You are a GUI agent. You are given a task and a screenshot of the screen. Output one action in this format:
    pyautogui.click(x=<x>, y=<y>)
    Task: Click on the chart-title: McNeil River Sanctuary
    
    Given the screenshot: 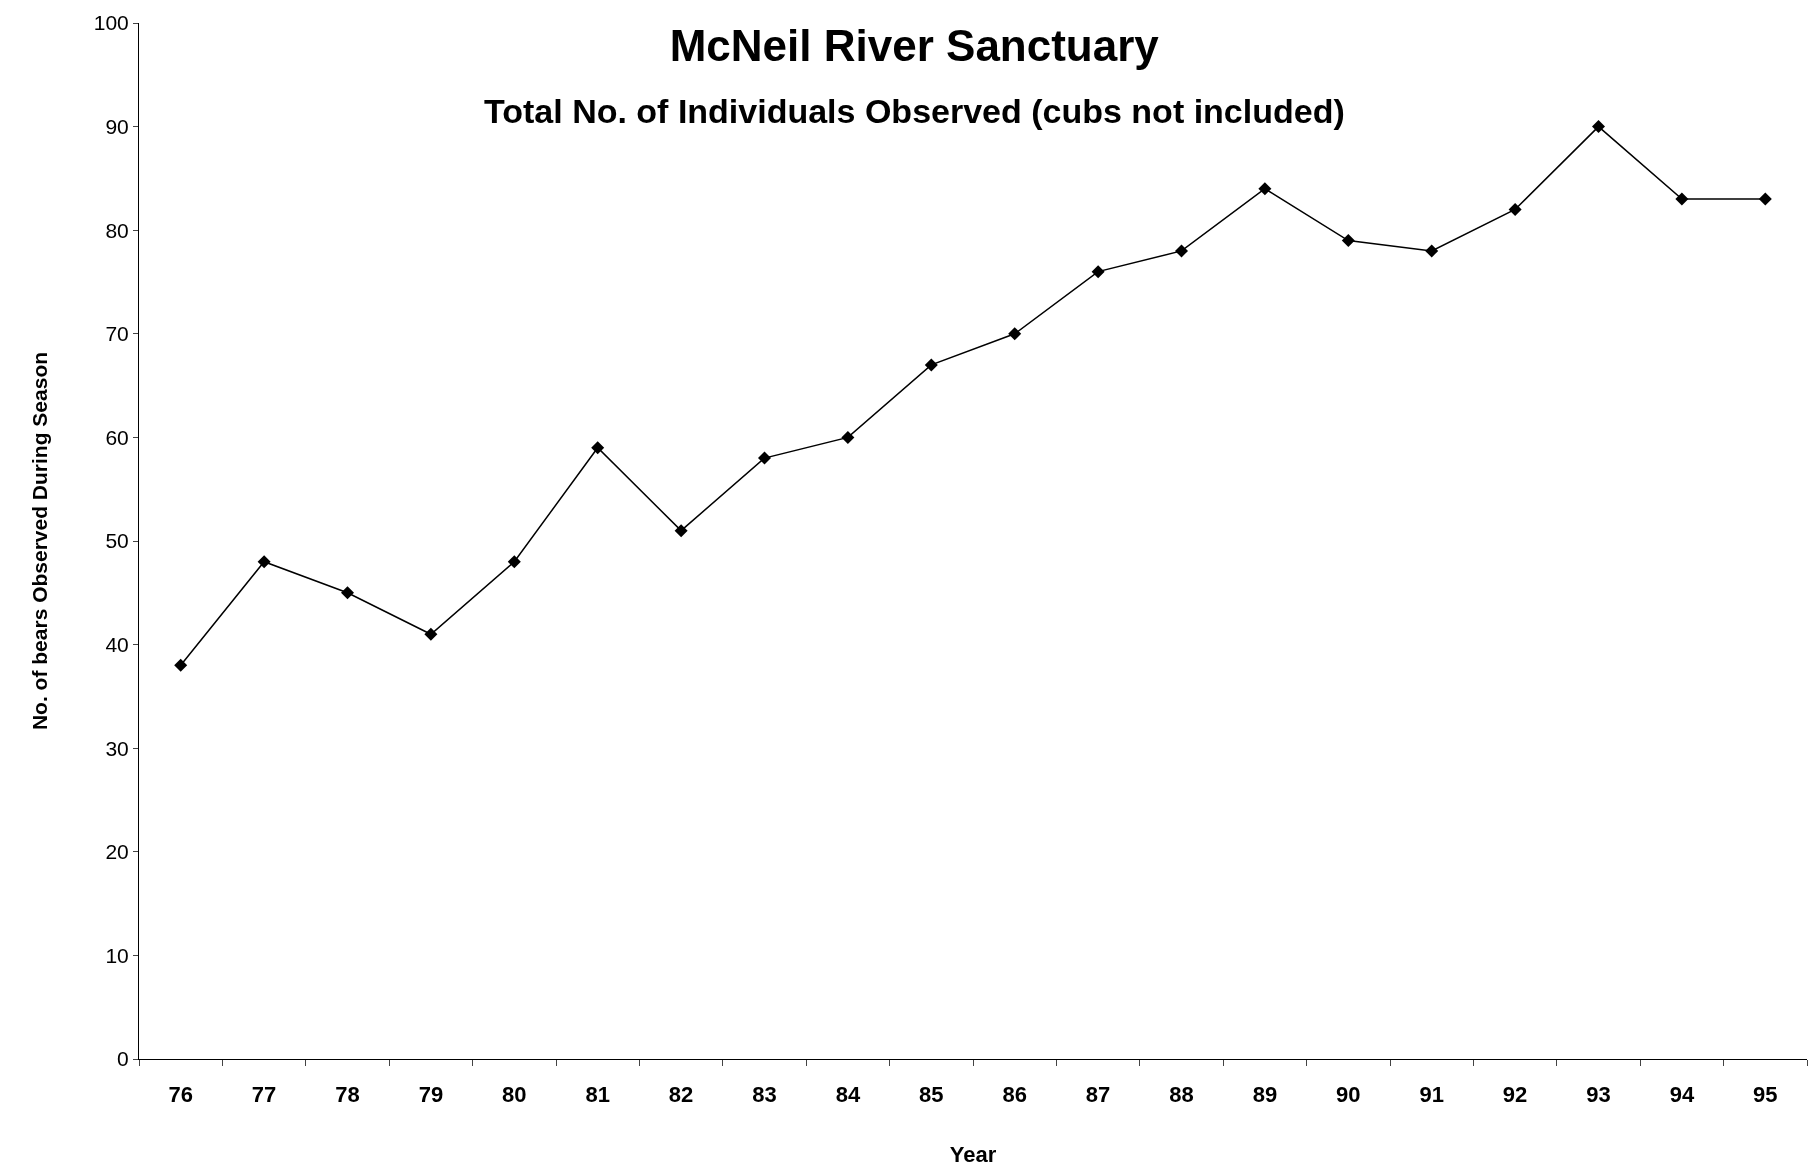 What is the action you would take?
    pyautogui.click(x=914, y=46)
    